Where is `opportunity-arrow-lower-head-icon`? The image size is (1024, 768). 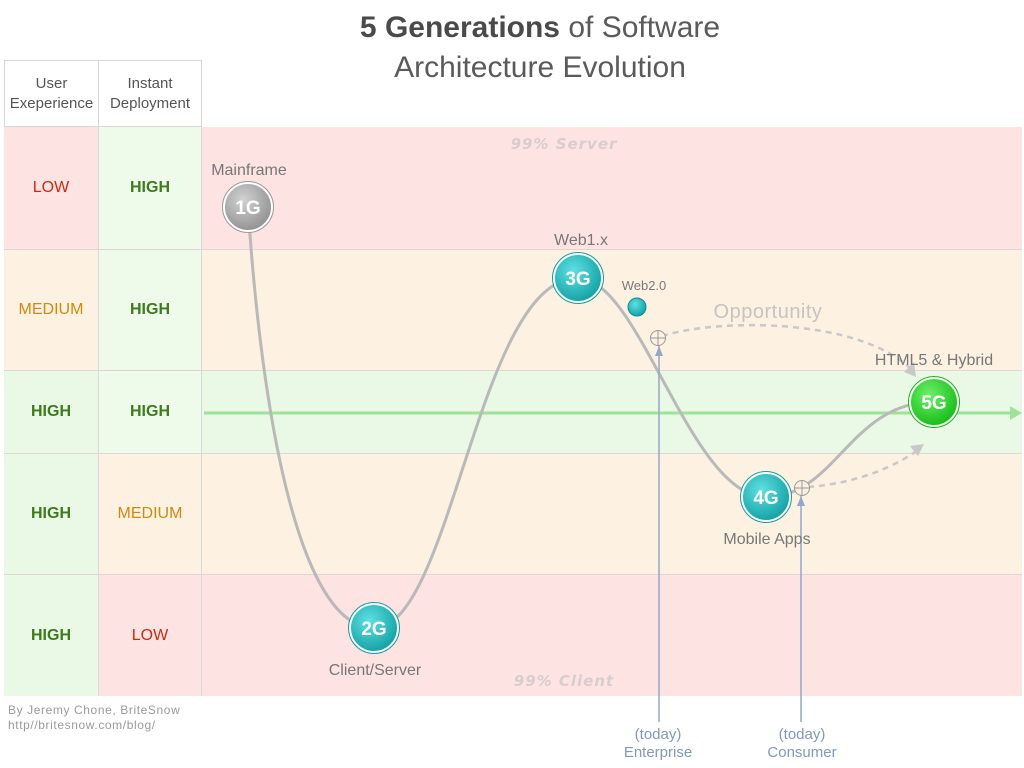 opportunity-arrow-lower-head-icon is located at coordinates (917, 450).